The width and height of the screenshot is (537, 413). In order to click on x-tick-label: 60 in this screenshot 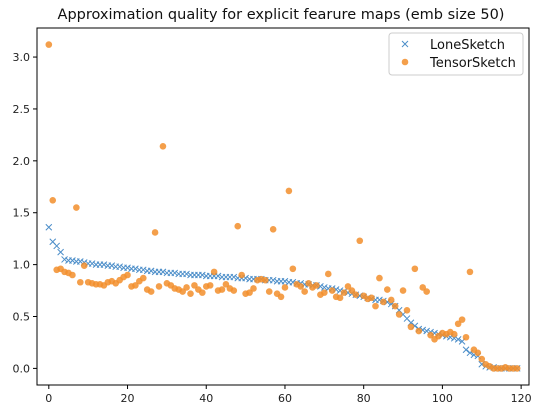, I will do `click(285, 398)`.